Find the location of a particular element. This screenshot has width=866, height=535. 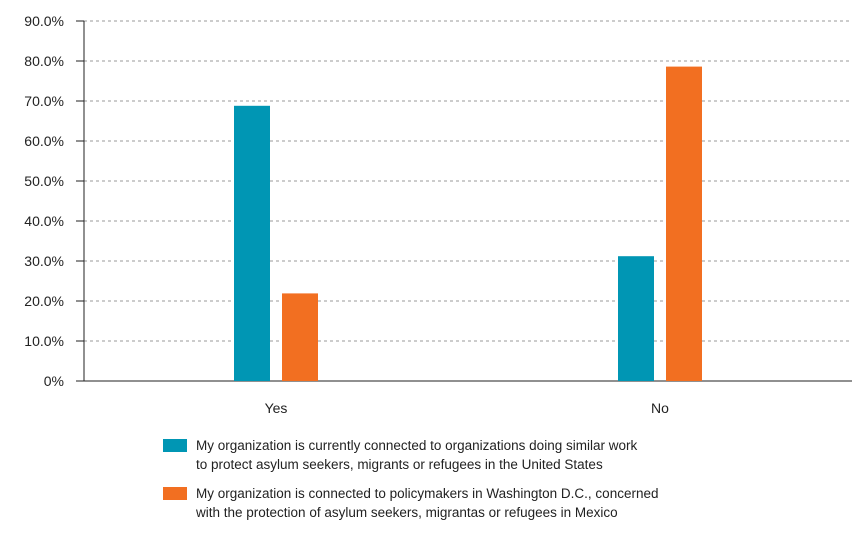

x-tick-label: No is located at coordinates (660, 408).